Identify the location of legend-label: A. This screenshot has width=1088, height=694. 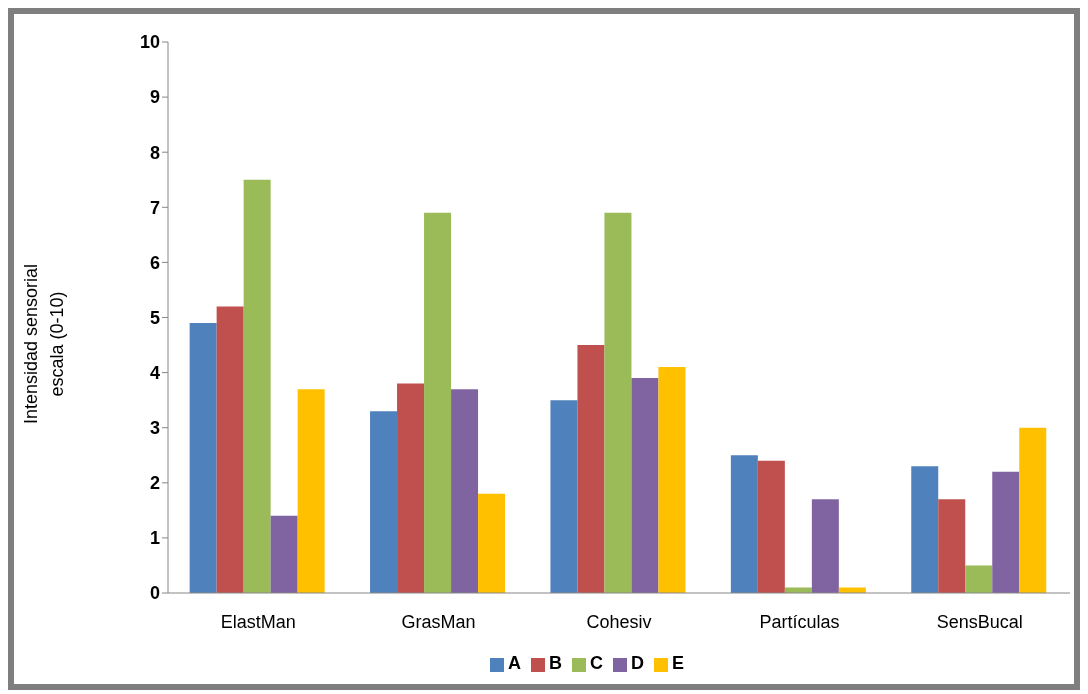
(514, 663).